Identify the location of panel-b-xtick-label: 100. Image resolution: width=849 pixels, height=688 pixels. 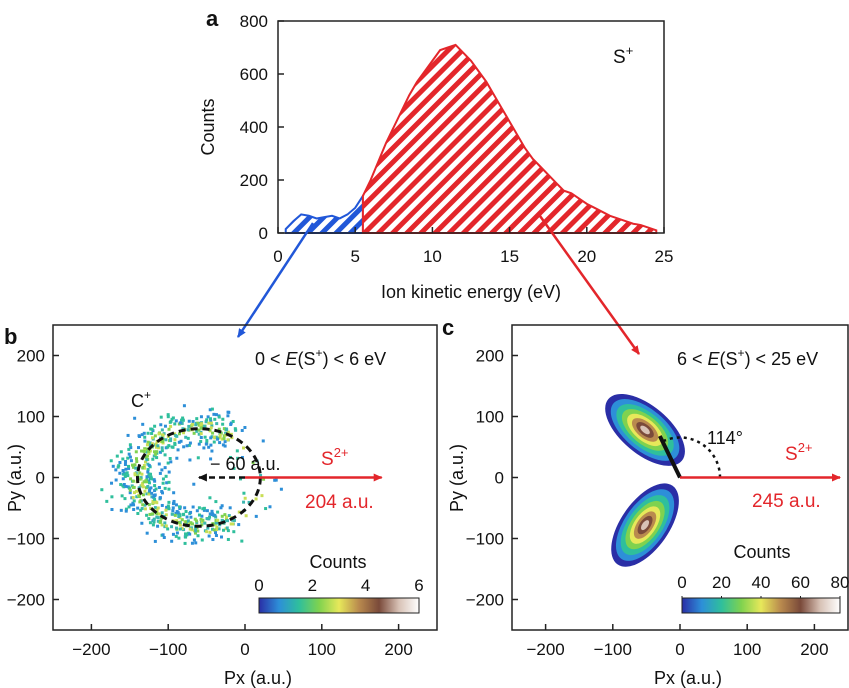
(322, 649).